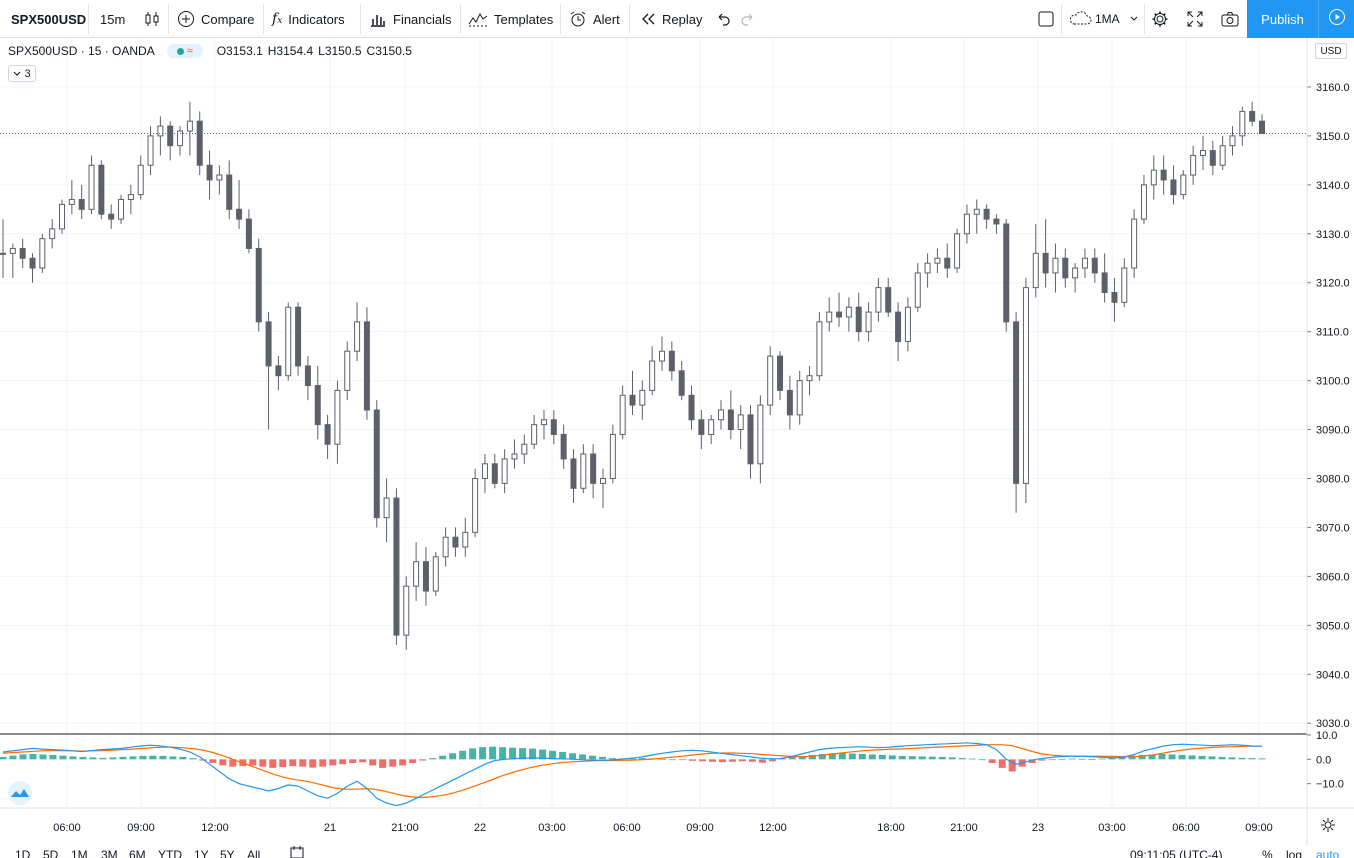 The image size is (1354, 858). Describe the element at coordinates (290, 51) in the screenshot. I see `high-value: H3154.4` at that location.